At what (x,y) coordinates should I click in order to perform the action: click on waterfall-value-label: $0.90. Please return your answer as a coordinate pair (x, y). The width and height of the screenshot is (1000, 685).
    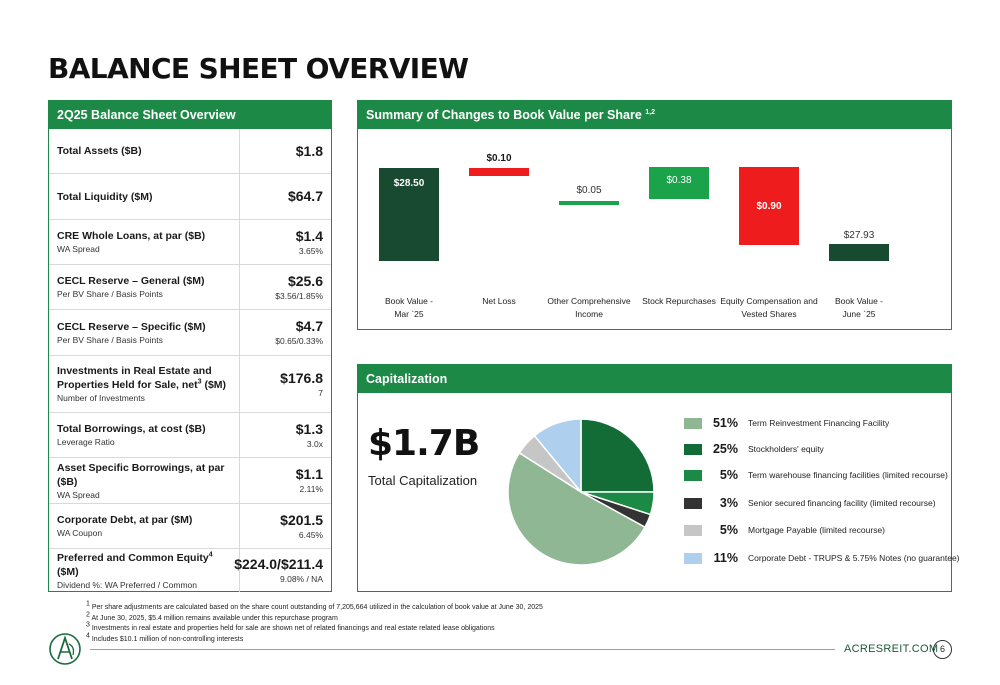
    Looking at the image, I should click on (768, 206).